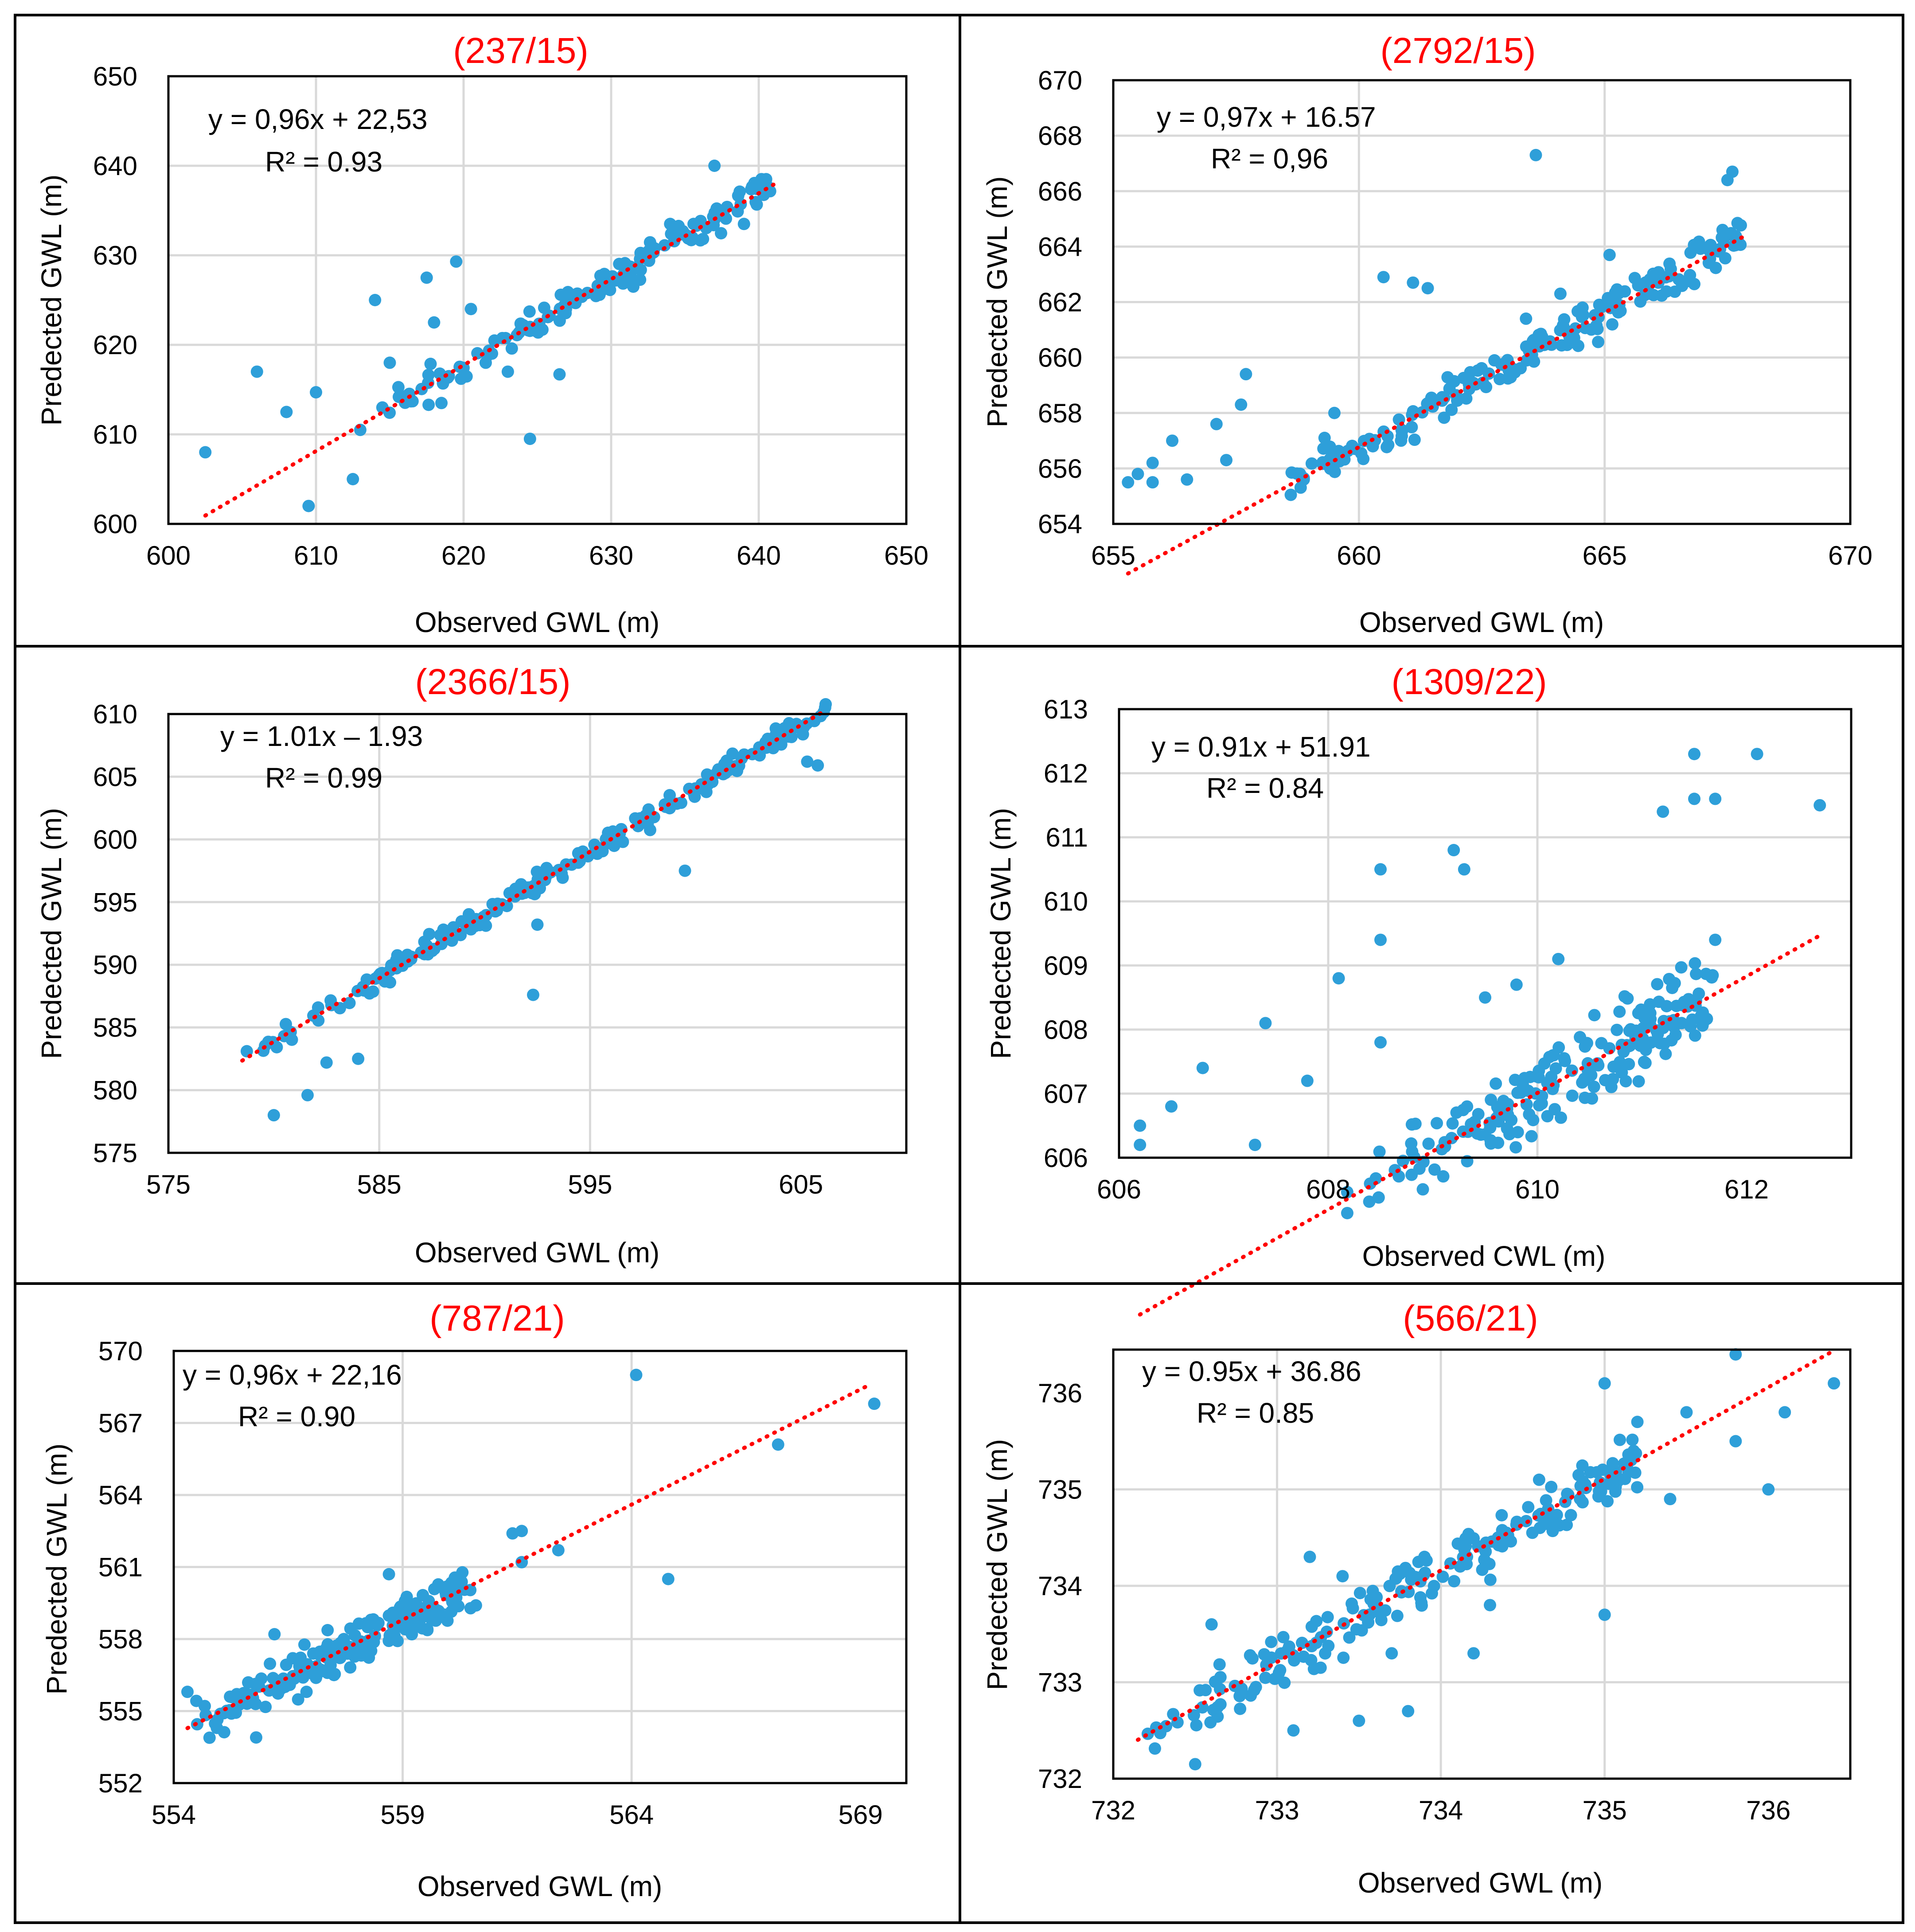  I want to click on gridlines, so click(537, 300).